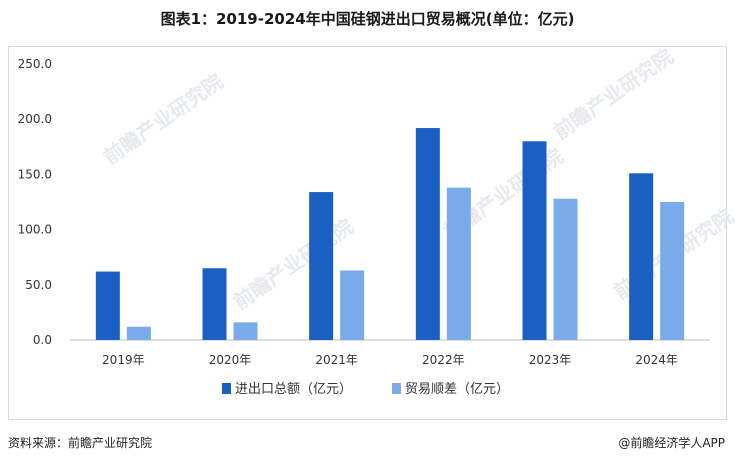 This screenshot has height=462, width=735. Describe the element at coordinates (671, 443) in the screenshot. I see `brand-note: @前瞻经济学人APP` at that location.